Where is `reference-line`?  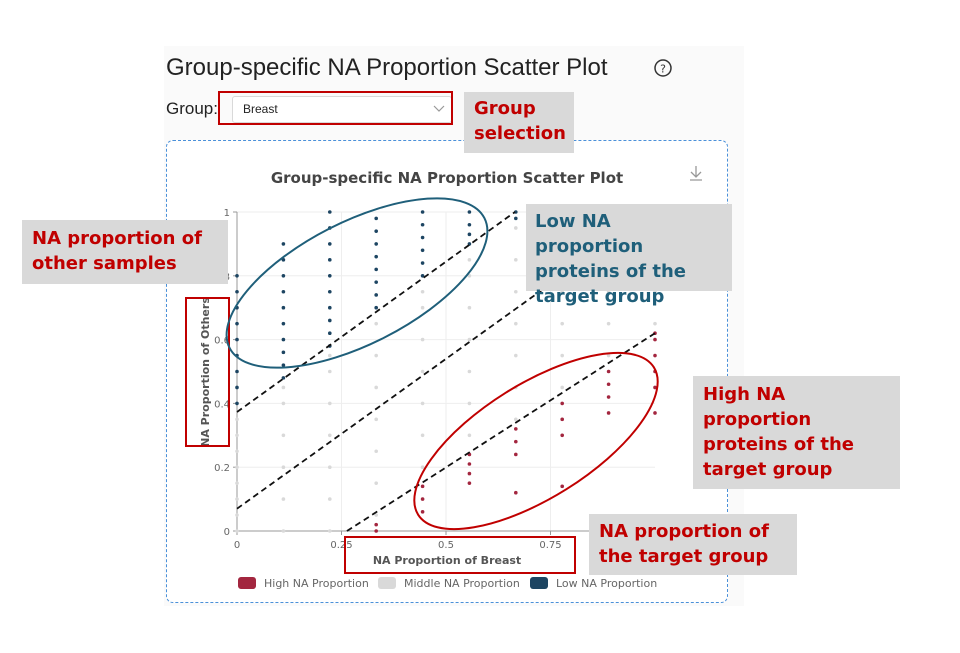
reference-line is located at coordinates (376, 312).